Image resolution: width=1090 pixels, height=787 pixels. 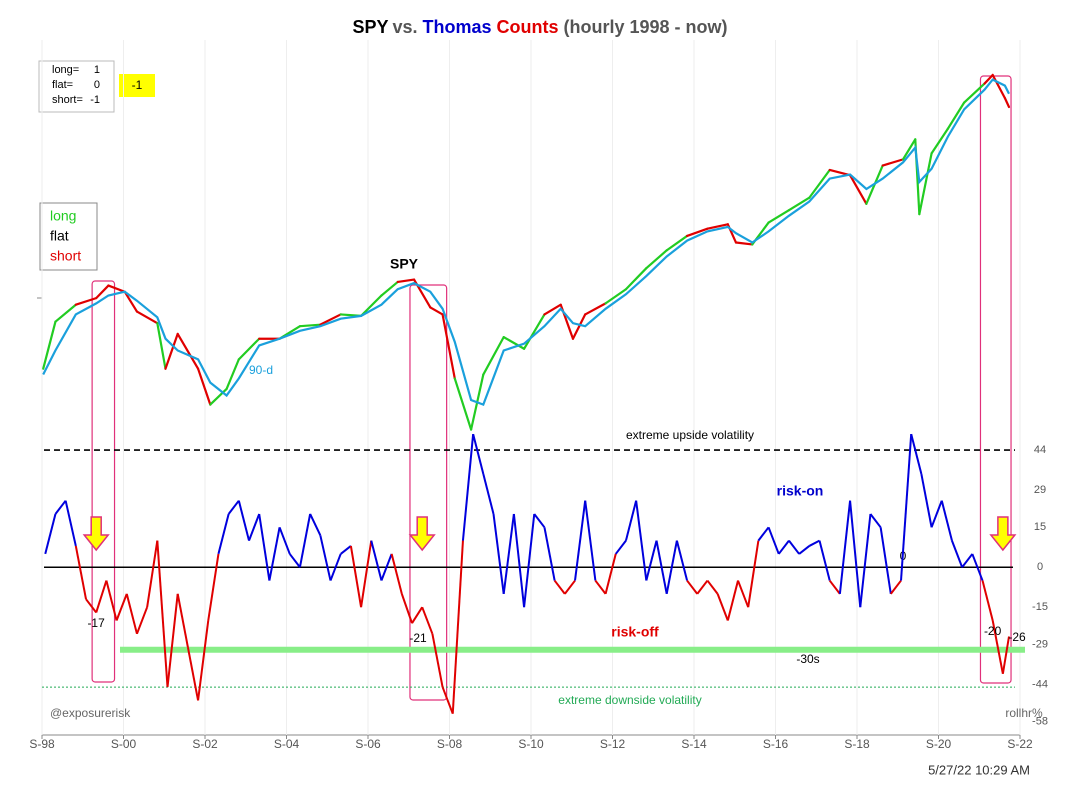 What do you see at coordinates (1040, 490) in the screenshot?
I see `y2-tick-label: 29` at bounding box center [1040, 490].